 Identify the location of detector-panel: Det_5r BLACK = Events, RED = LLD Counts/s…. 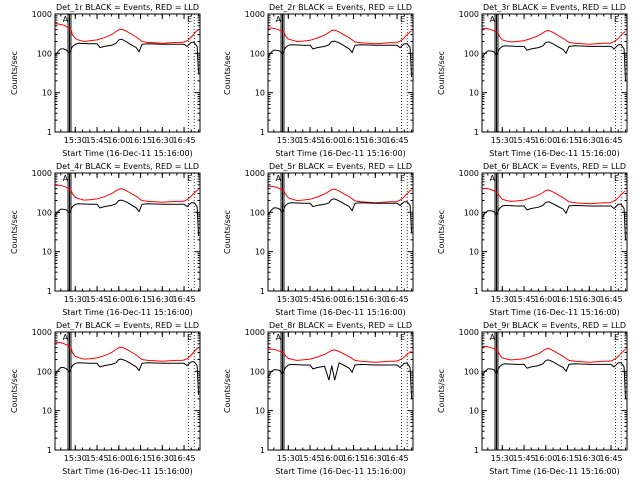
(318, 239).